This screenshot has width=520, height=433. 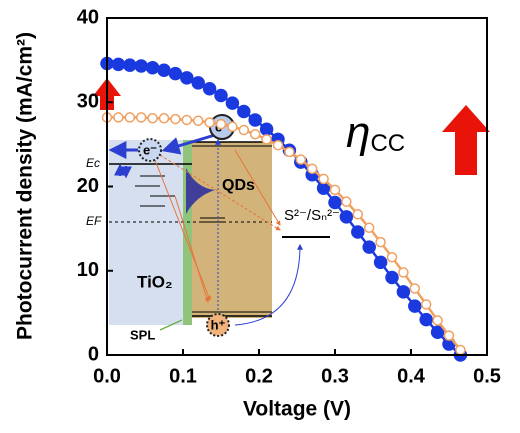 I want to click on qd-block, so click(x=232, y=230).